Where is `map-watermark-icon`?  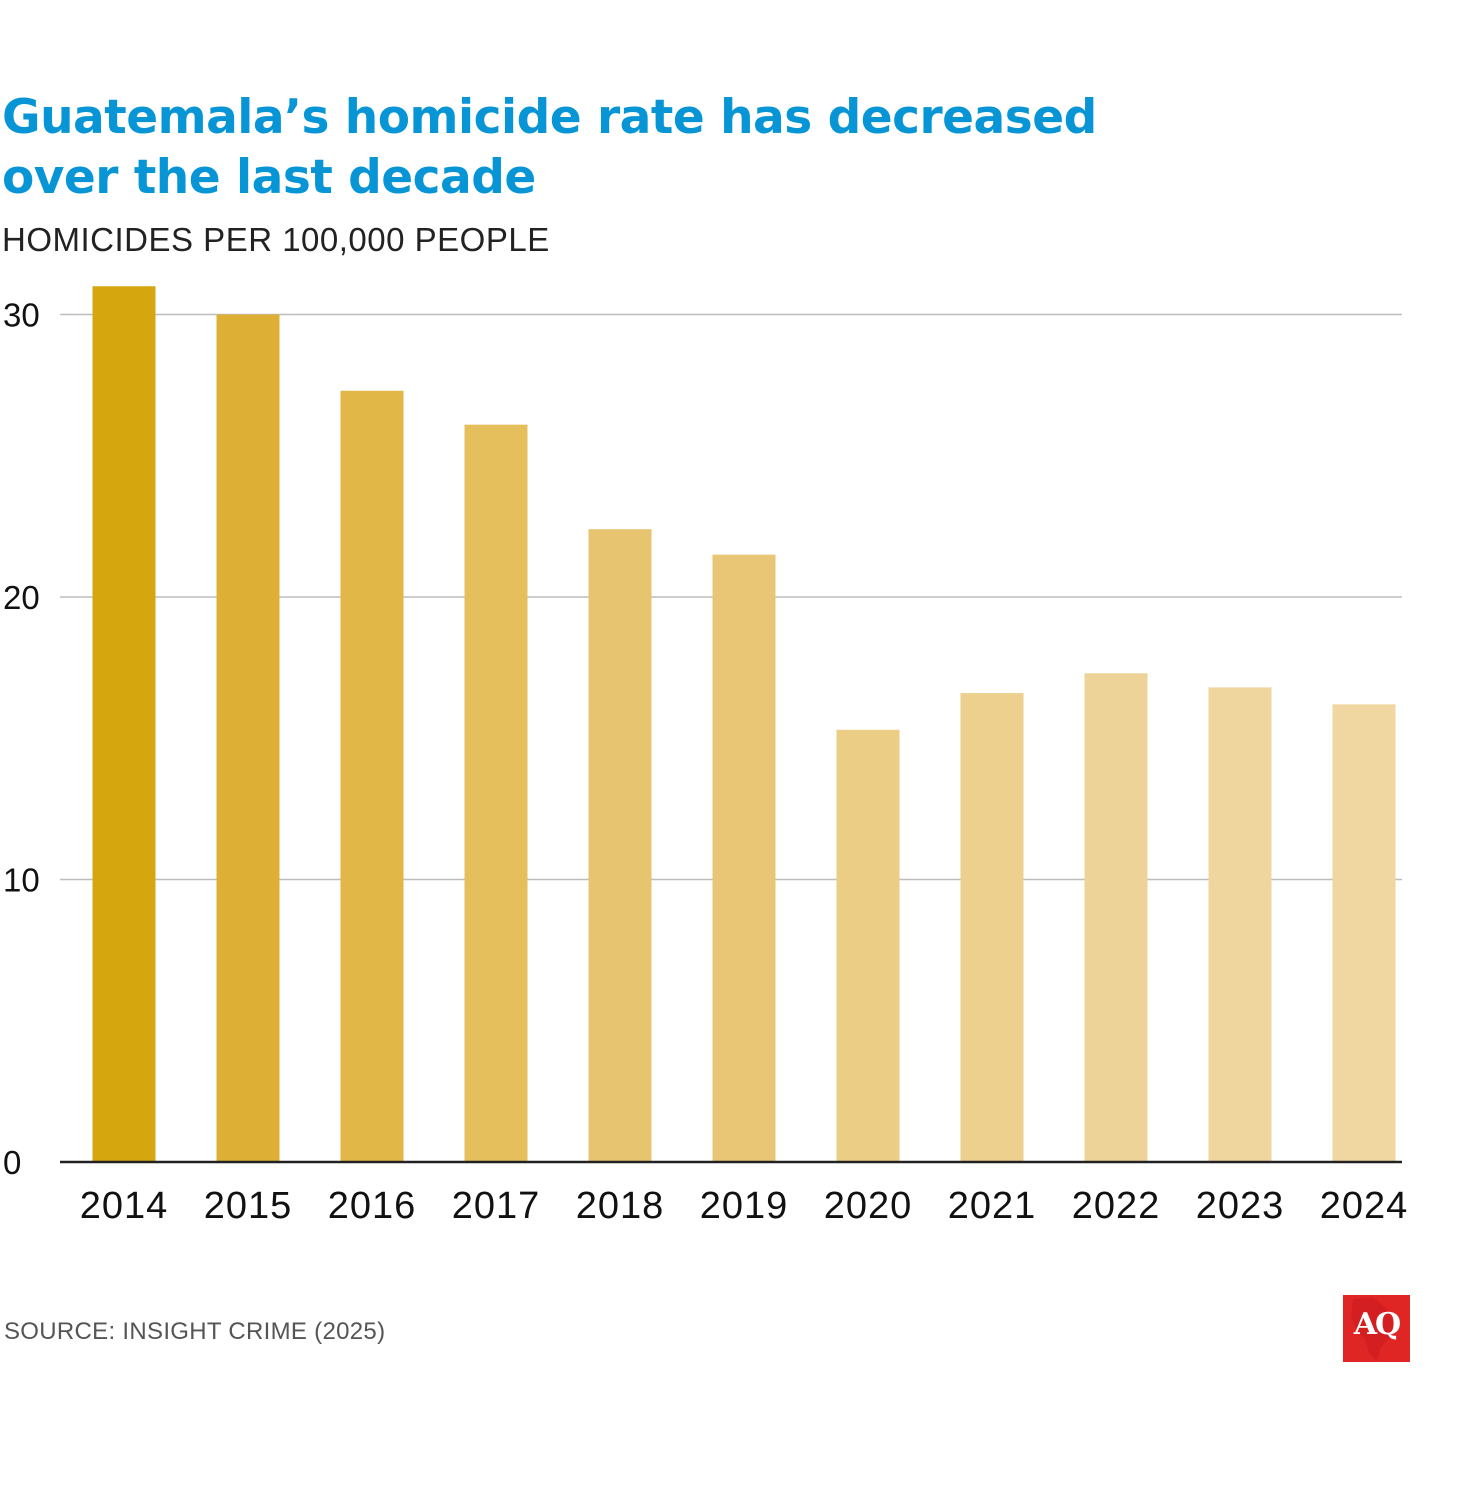
map-watermark-icon is located at coordinates (1373, 1329).